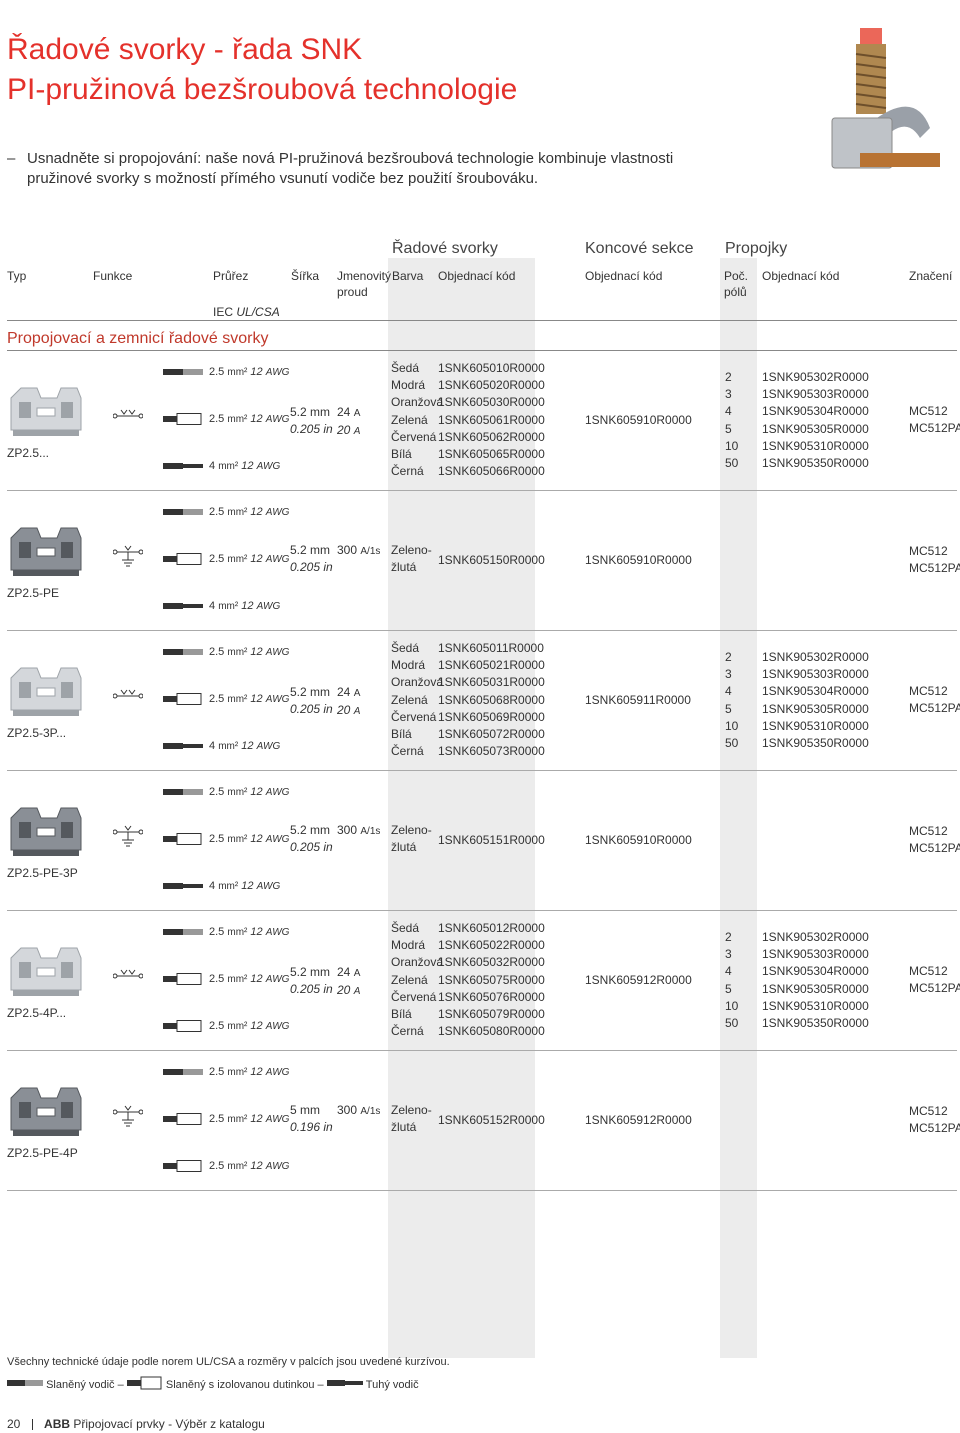 The height and width of the screenshot is (1433, 960). I want to click on color-name: Černá, so click(407, 1031).